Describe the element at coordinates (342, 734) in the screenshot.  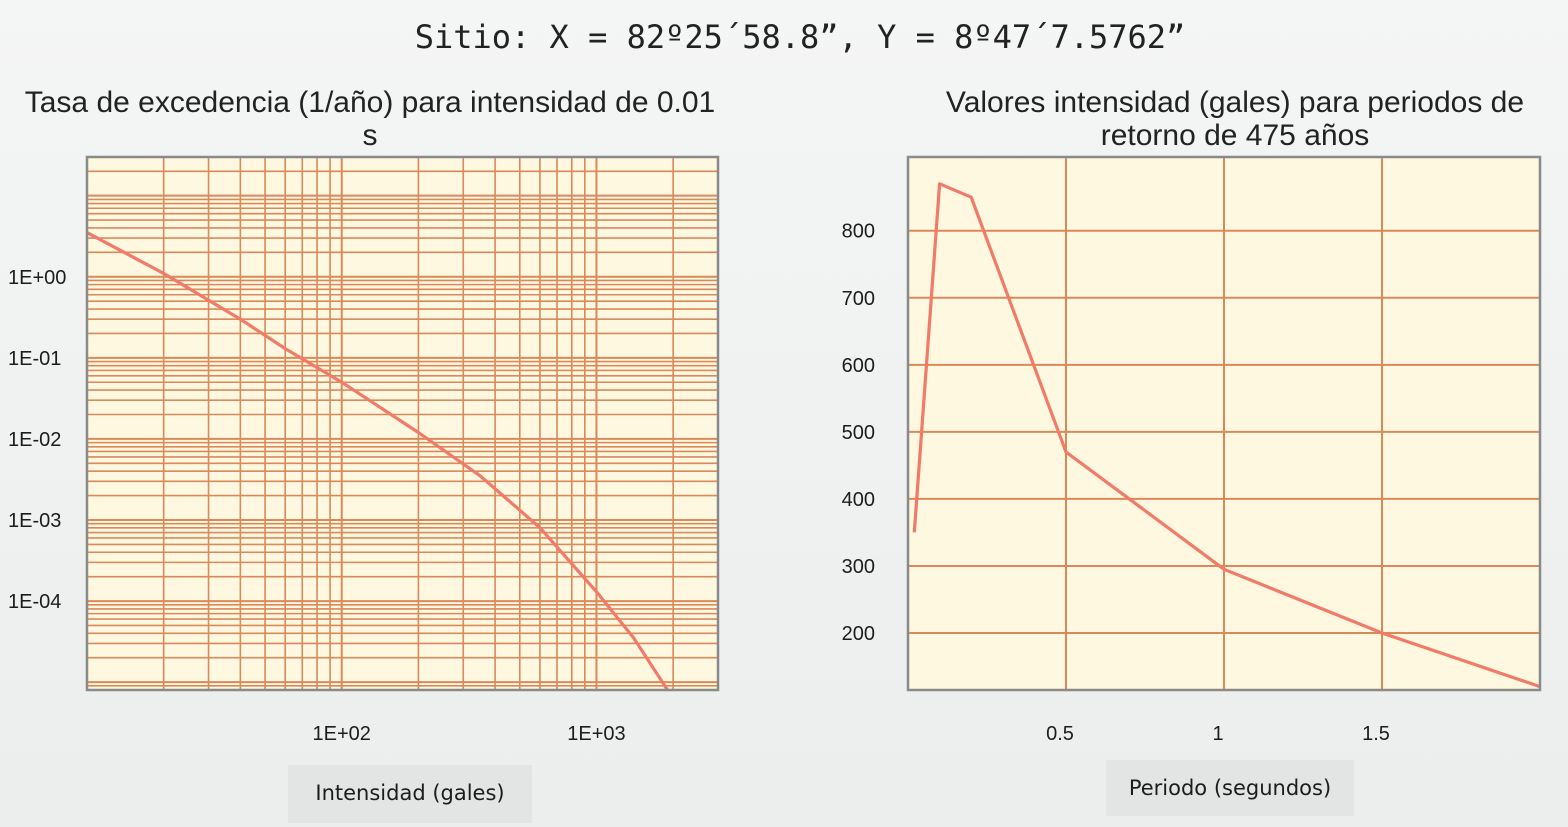
I see `chart-1-x-tick-label: 1E+02` at that location.